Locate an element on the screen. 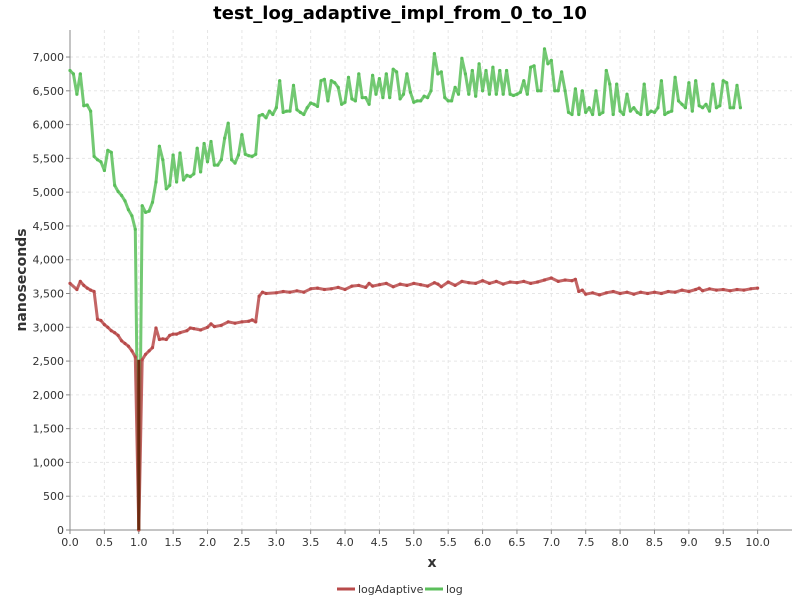 The width and height of the screenshot is (800, 600). y-tick-label: 7,000 is located at coordinates (49, 57).